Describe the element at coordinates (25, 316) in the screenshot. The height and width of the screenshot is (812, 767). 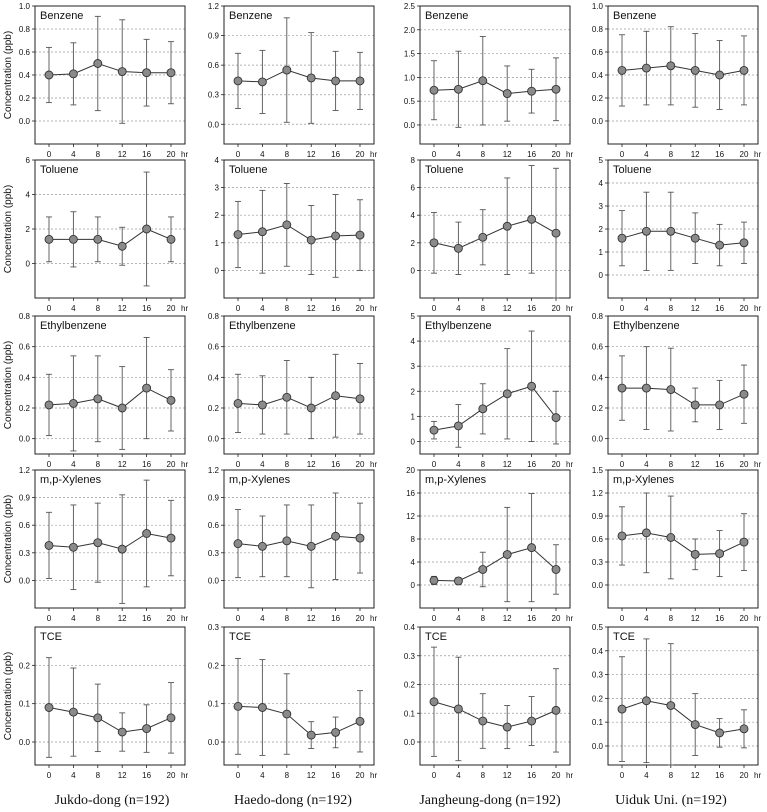
I see `y-tick-label: 0.8` at that location.